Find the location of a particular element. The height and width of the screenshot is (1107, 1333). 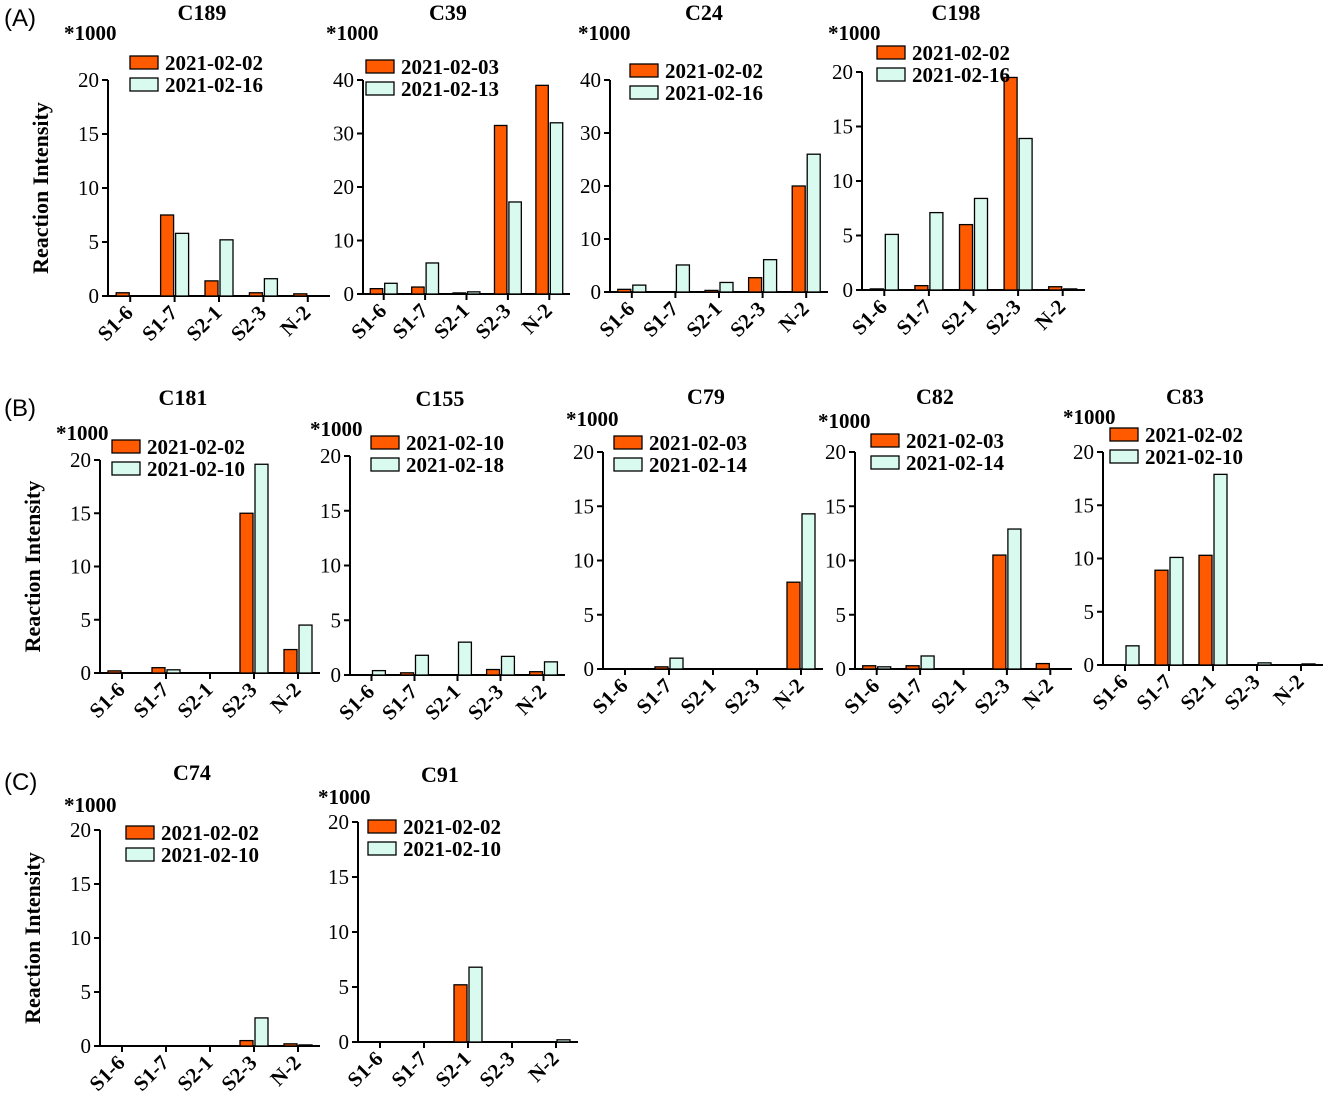

y-tick-label: 40 is located at coordinates (343, 80).